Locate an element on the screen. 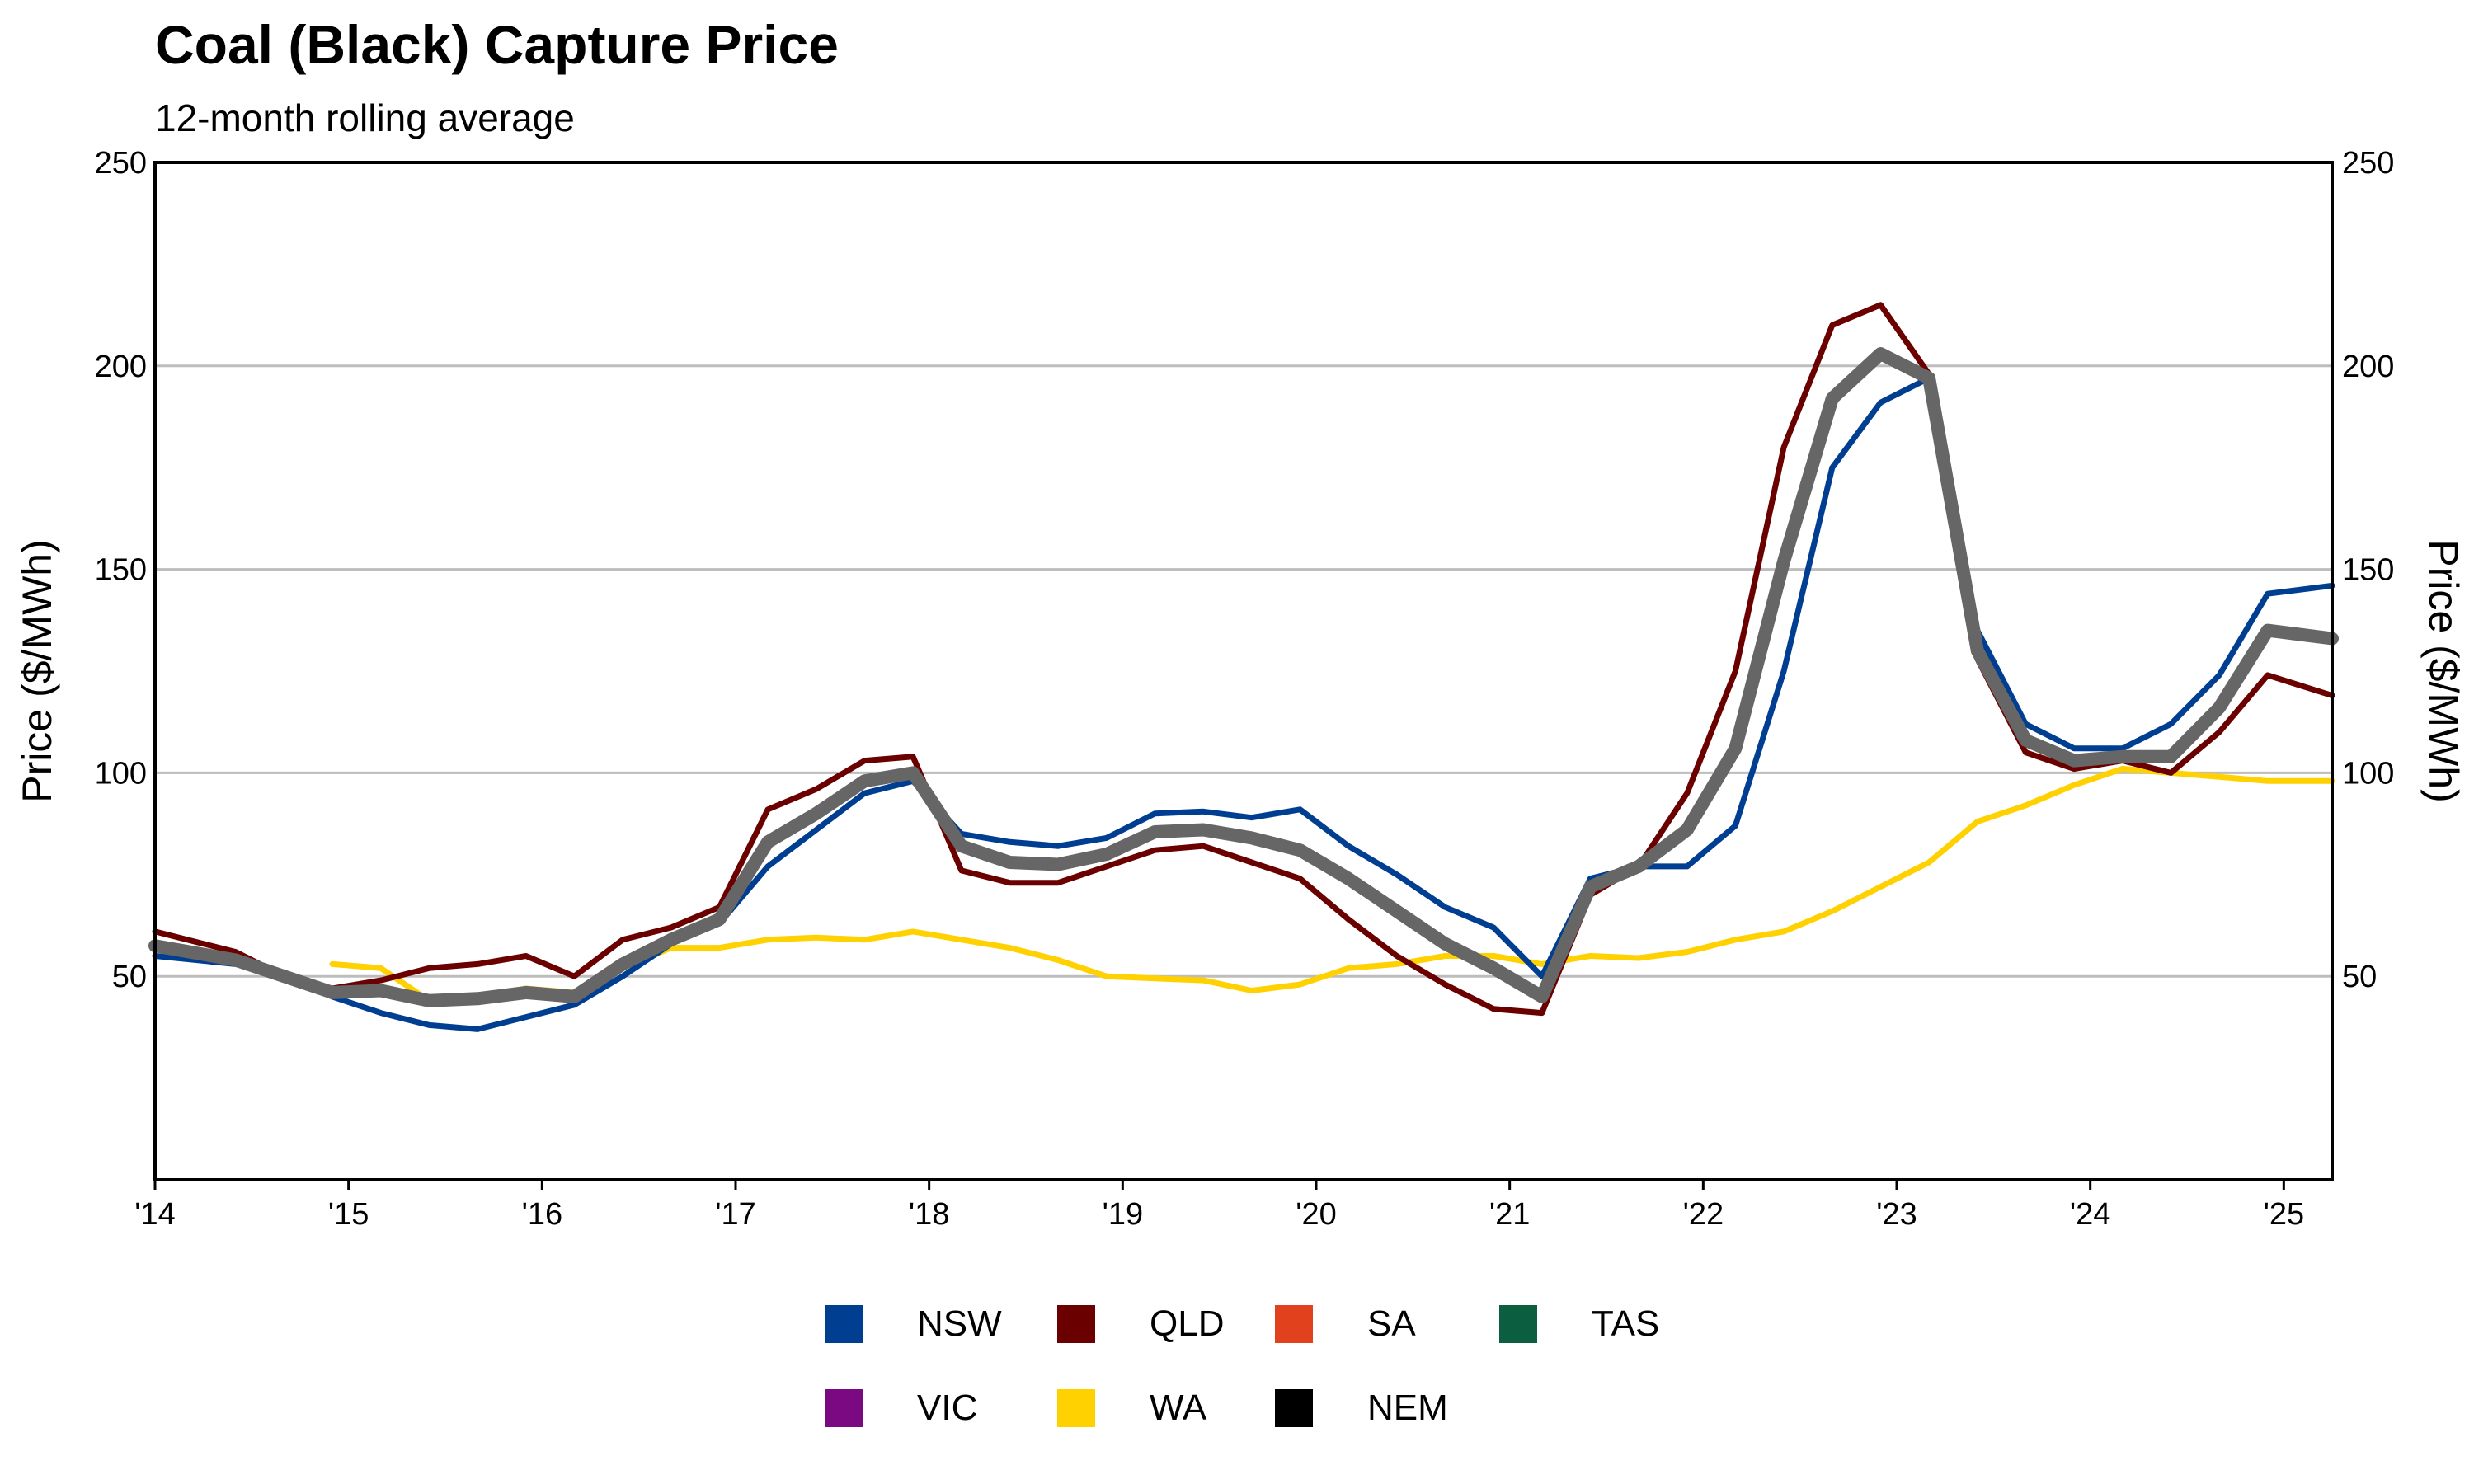 The height and width of the screenshot is (1484, 2474). y-tick-label-left-250: 250 is located at coordinates (121, 163).